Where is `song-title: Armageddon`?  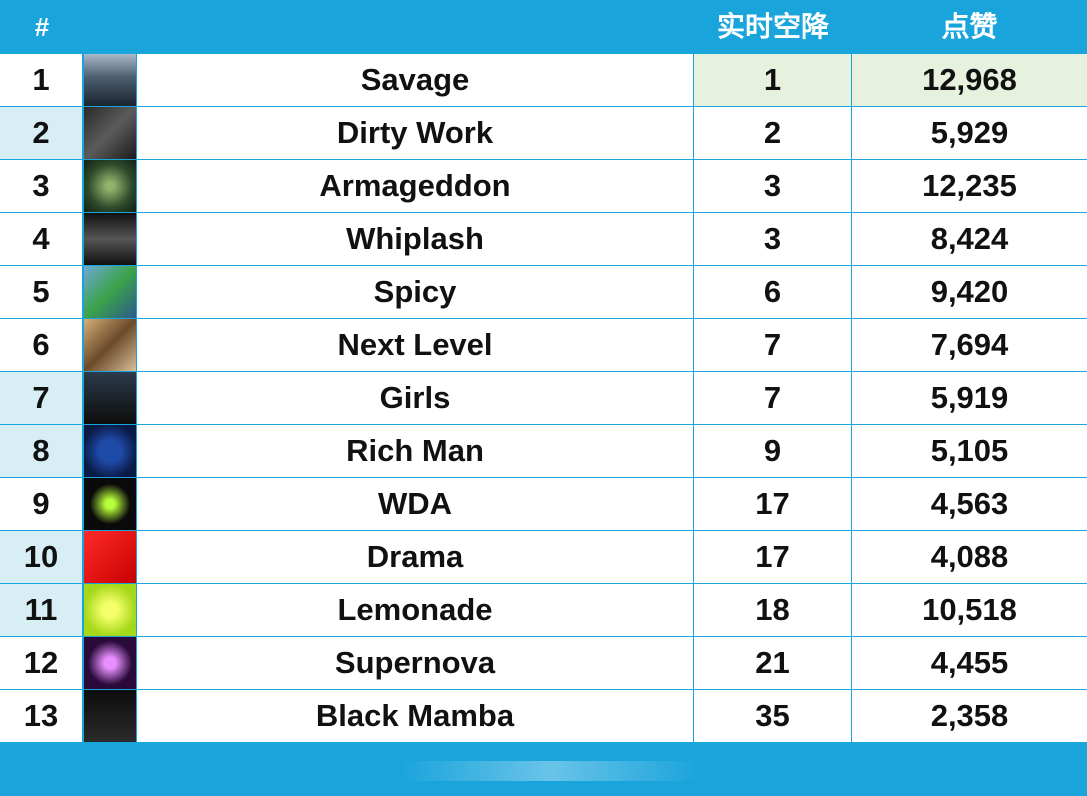
song-title: Armageddon is located at coordinates (415, 186).